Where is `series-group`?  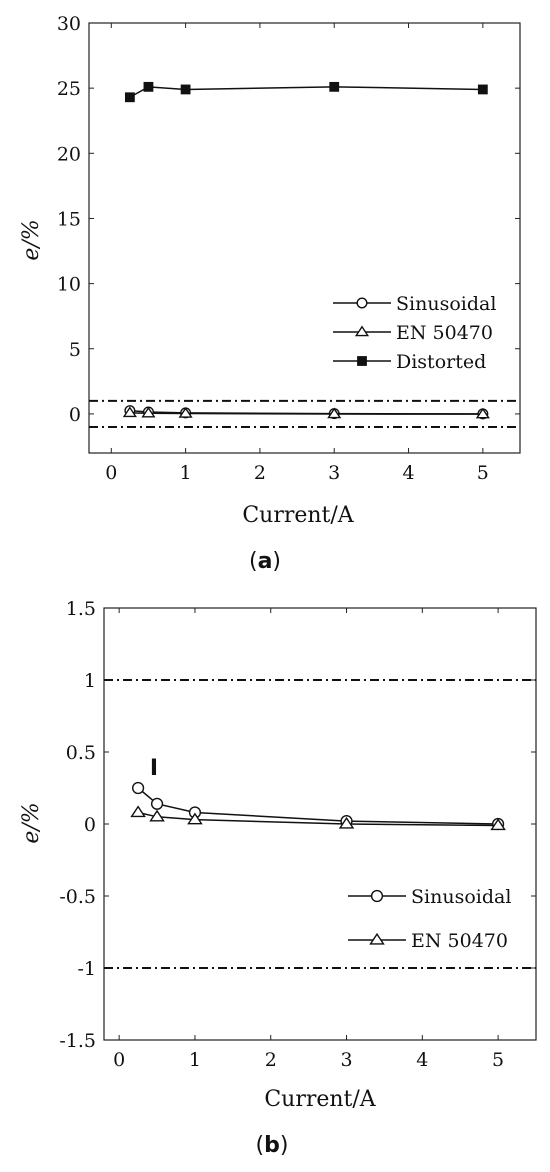 series-group is located at coordinates (318, 806).